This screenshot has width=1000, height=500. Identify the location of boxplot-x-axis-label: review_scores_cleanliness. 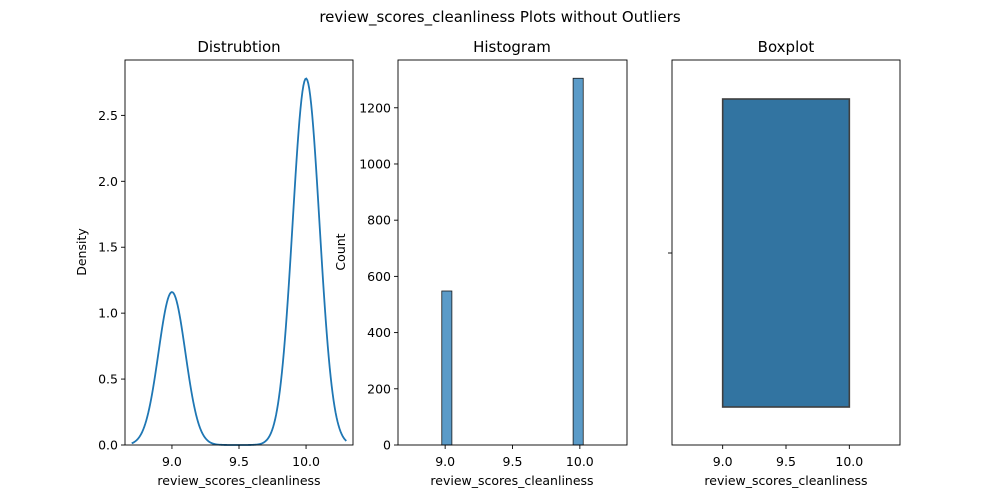
(785, 480).